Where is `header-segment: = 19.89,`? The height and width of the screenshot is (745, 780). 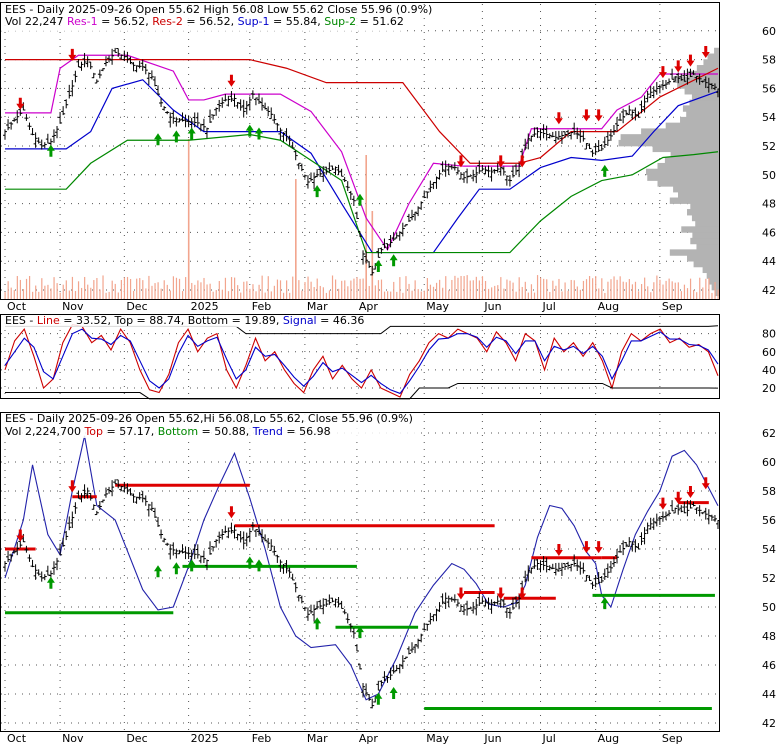
header-segment: = 19.89, is located at coordinates (255, 320).